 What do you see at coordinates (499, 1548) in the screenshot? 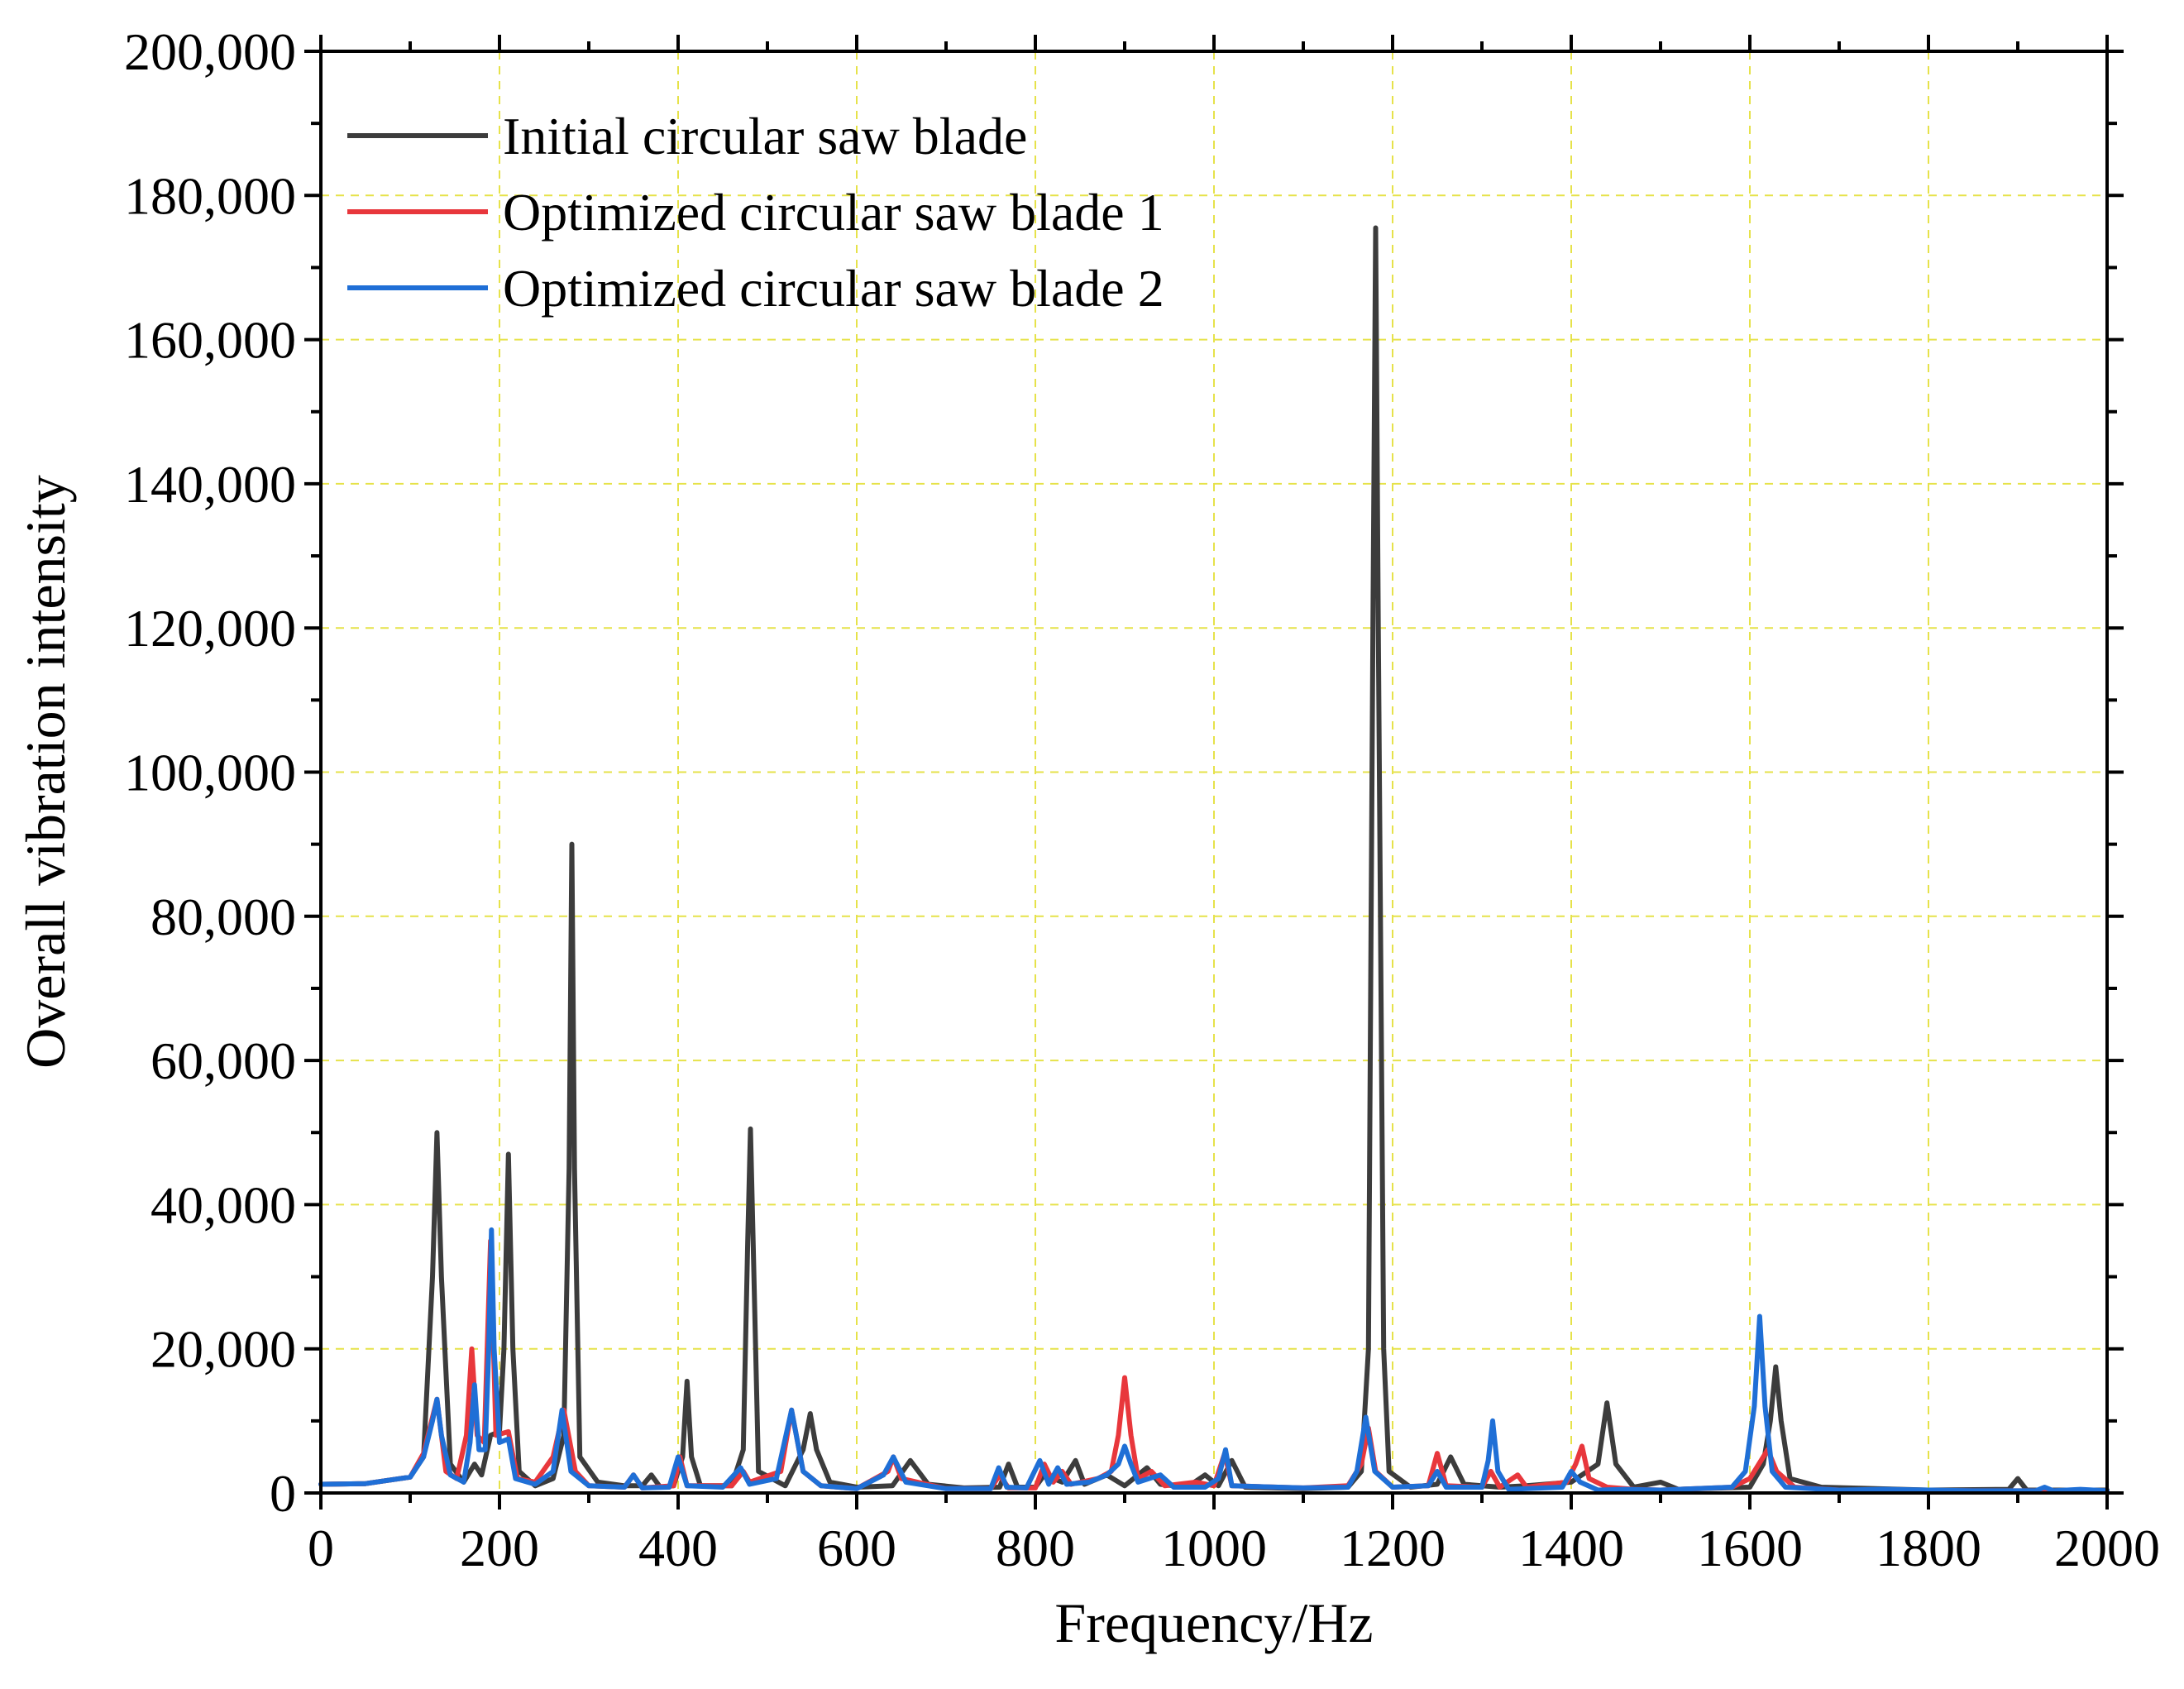
I see `x-tick-label: 200` at bounding box center [499, 1548].